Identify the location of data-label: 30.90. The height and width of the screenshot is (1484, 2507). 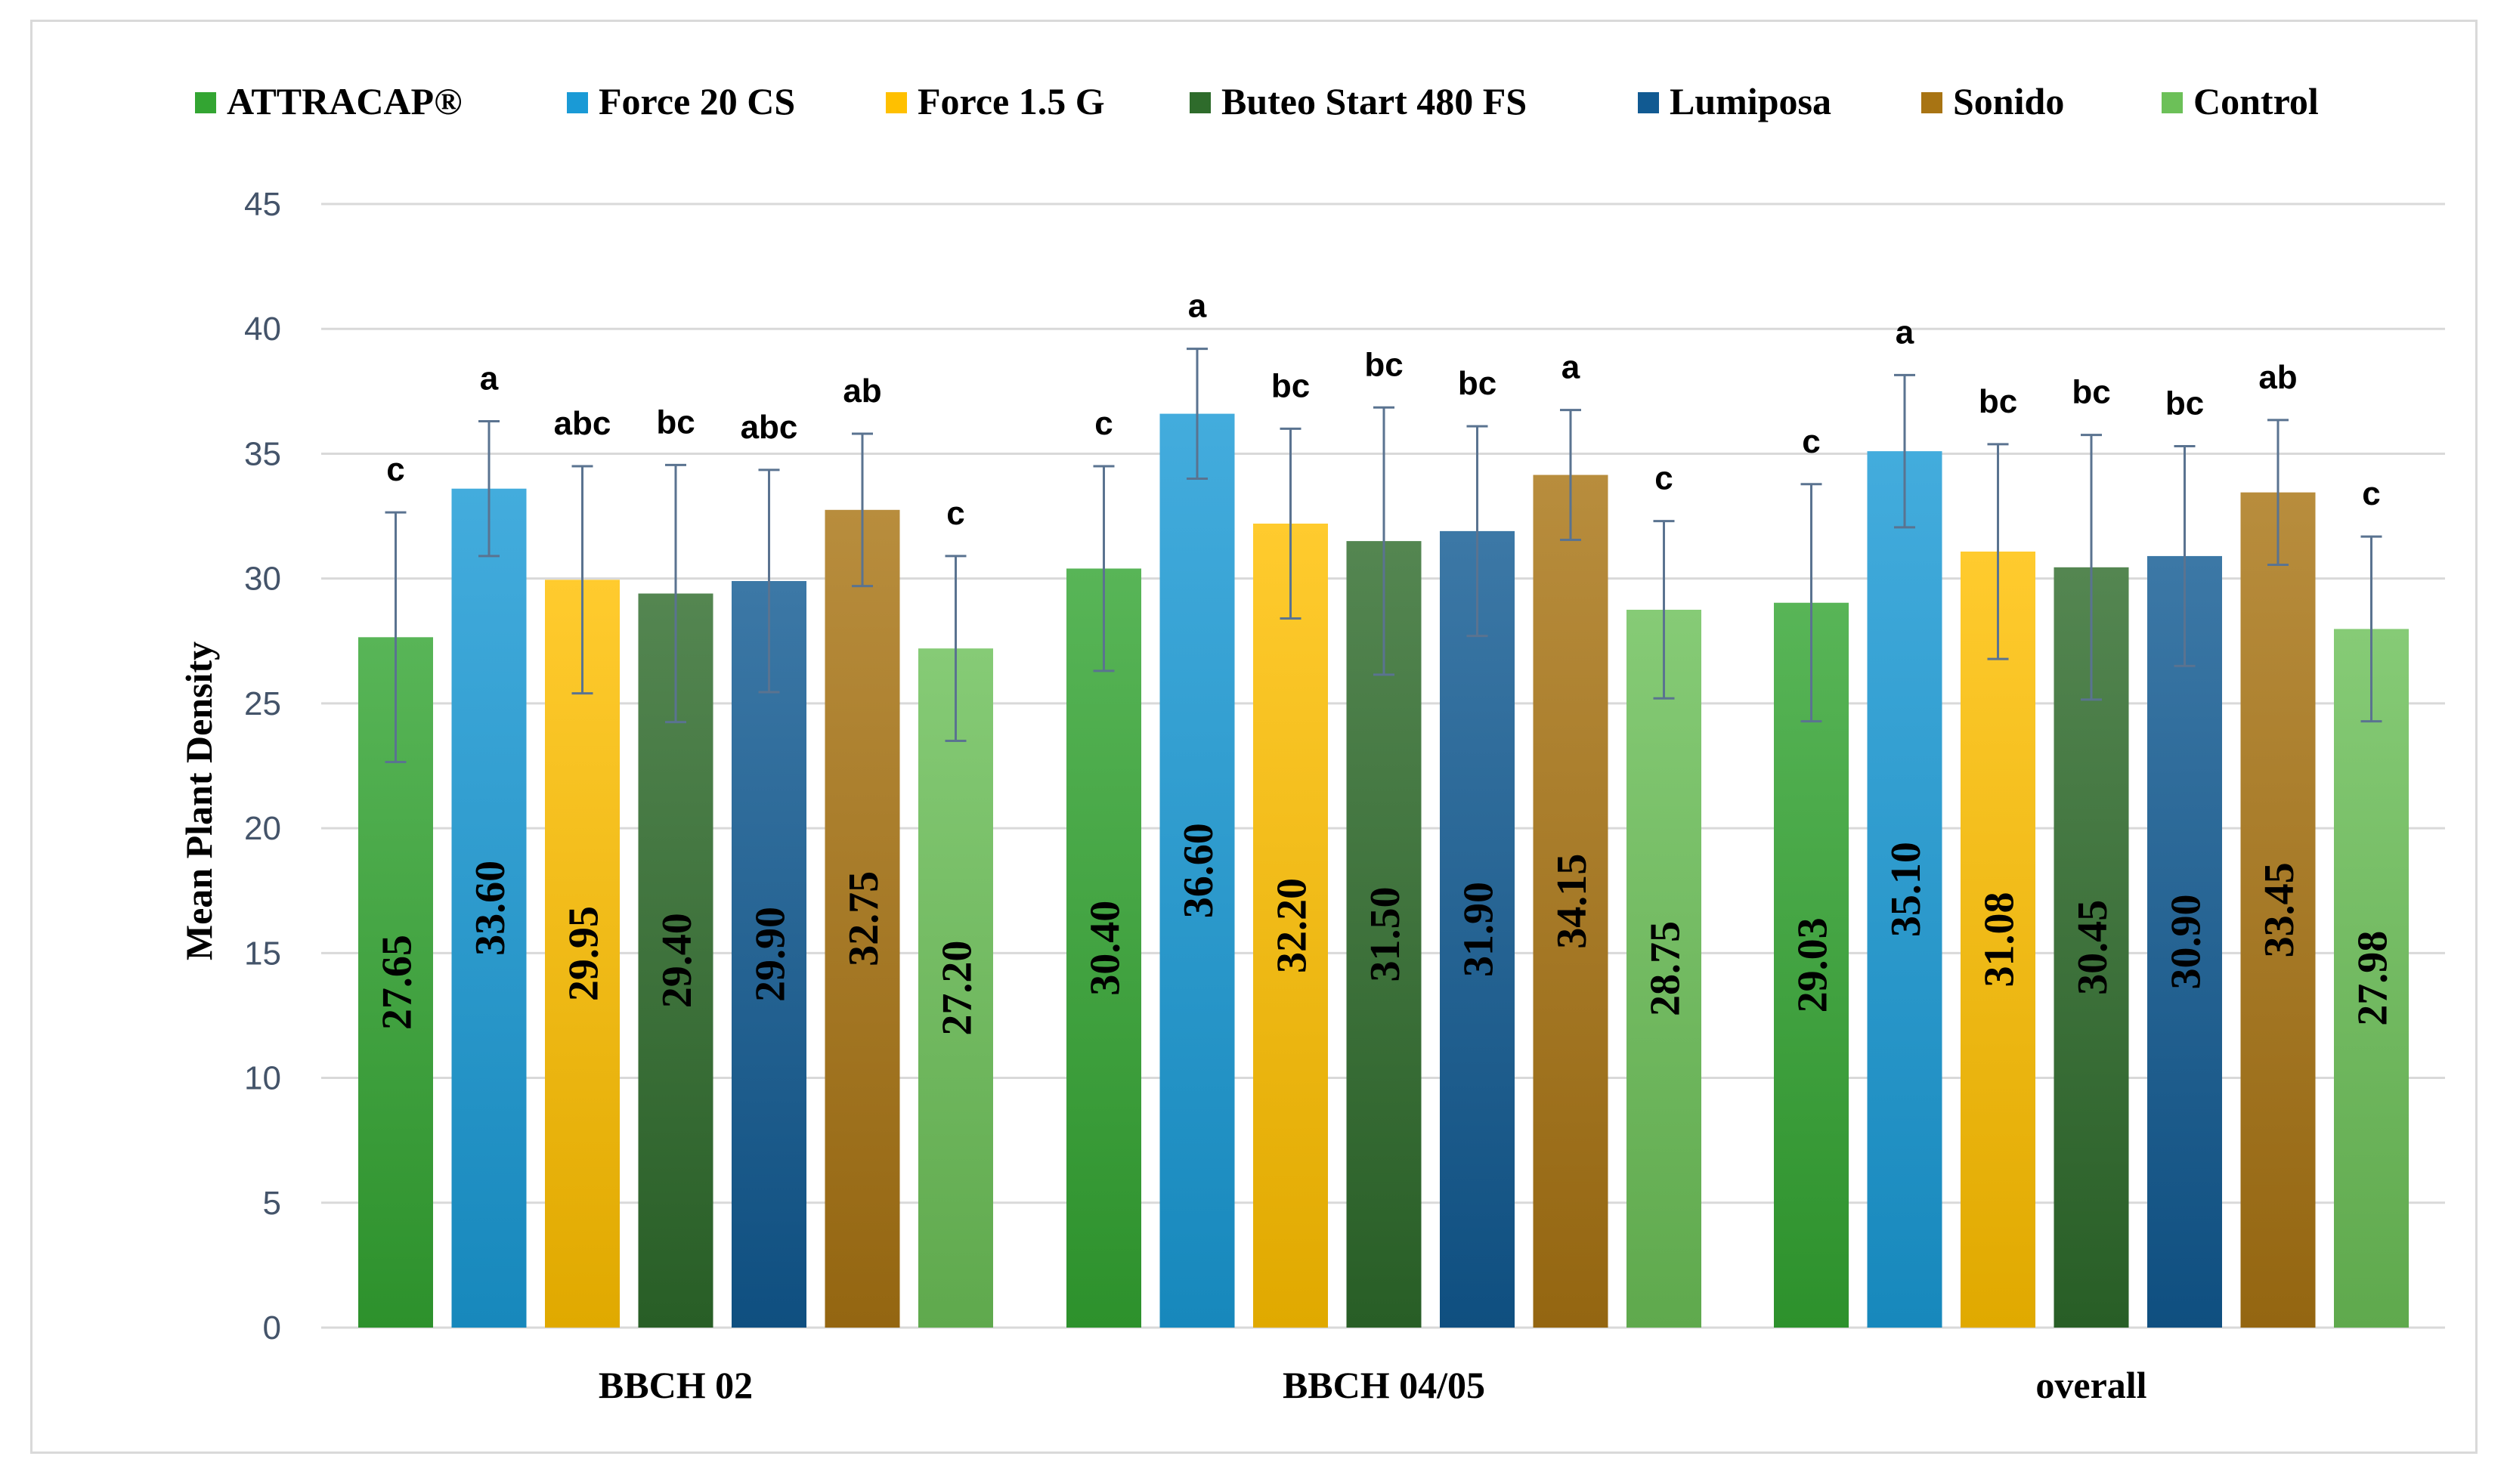
(2187, 942).